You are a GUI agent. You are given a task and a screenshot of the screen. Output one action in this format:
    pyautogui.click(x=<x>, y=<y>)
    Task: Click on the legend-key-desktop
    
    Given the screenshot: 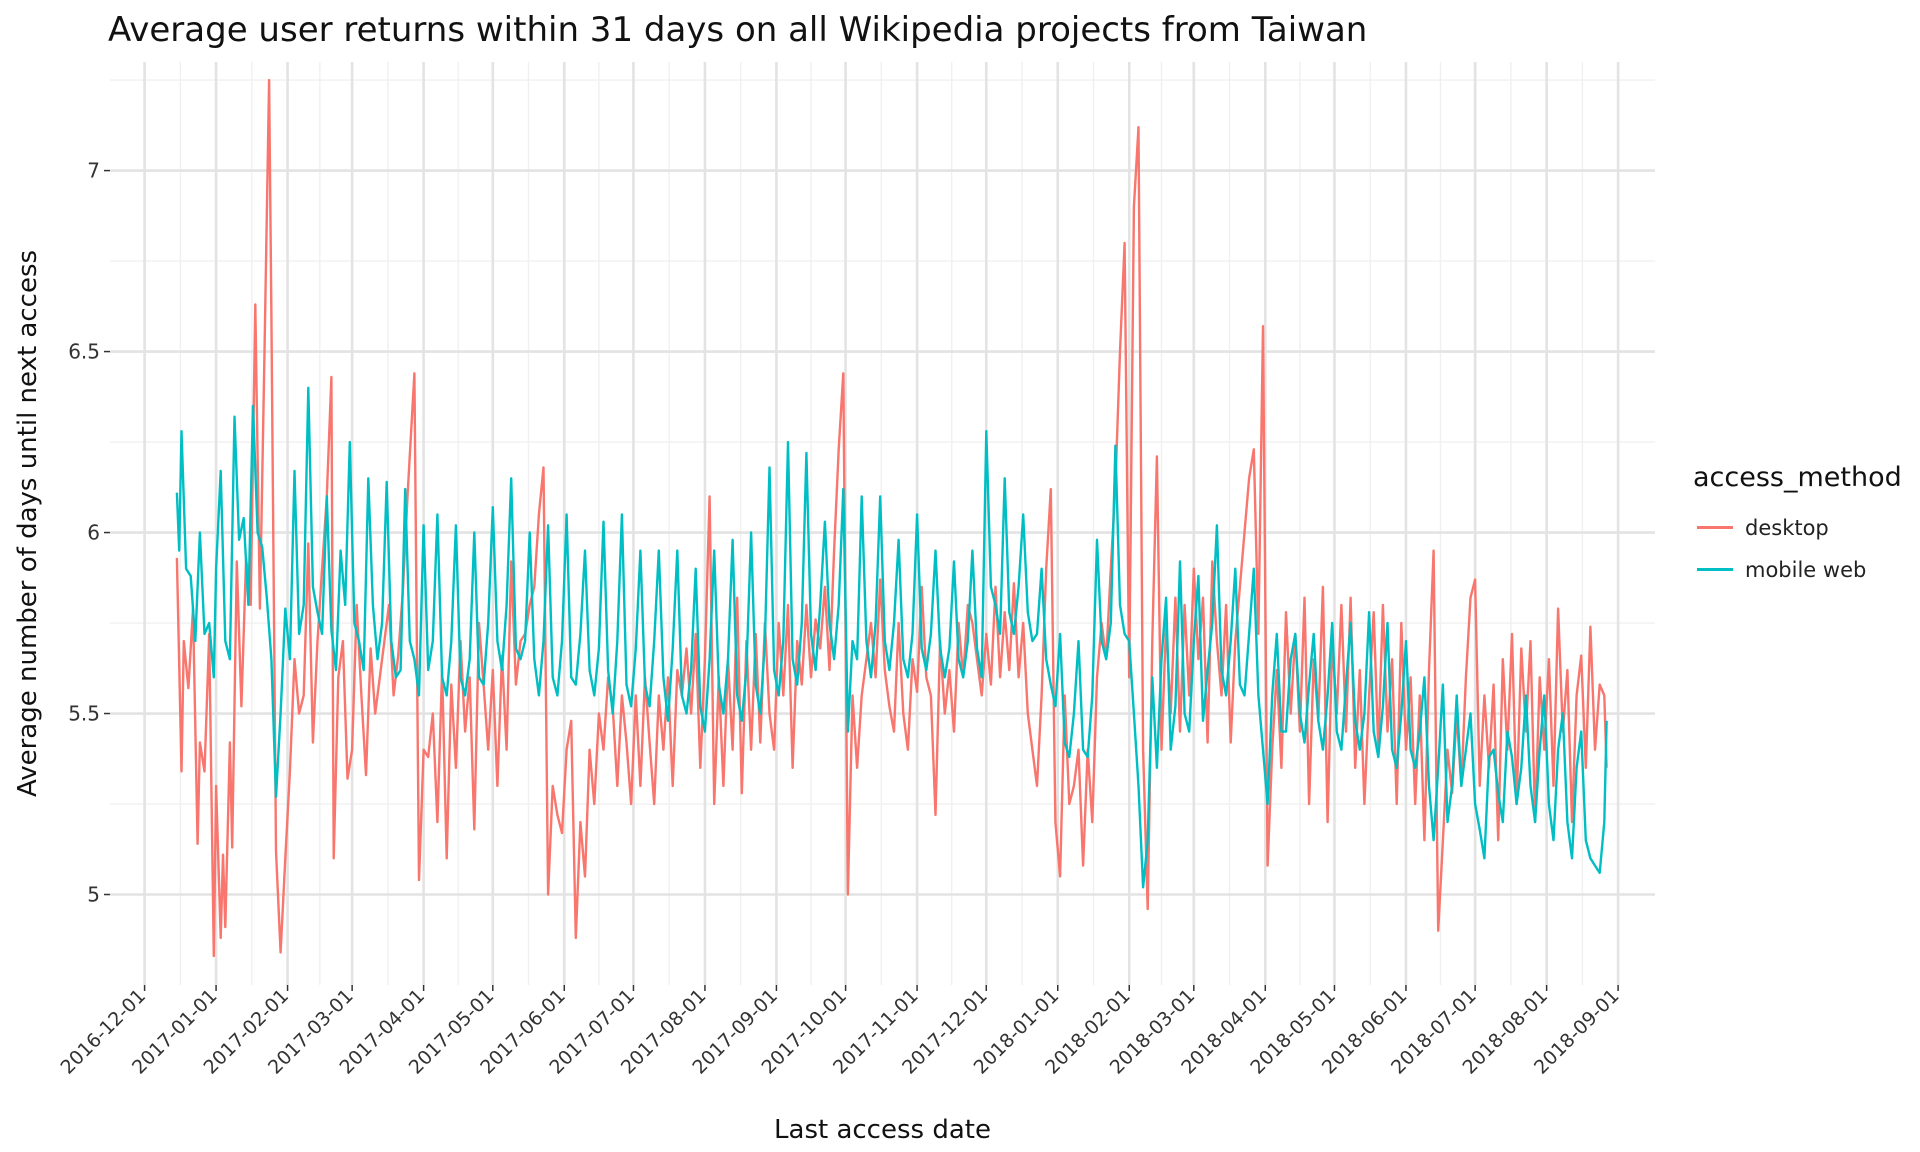 What is the action you would take?
    pyautogui.click(x=1715, y=528)
    